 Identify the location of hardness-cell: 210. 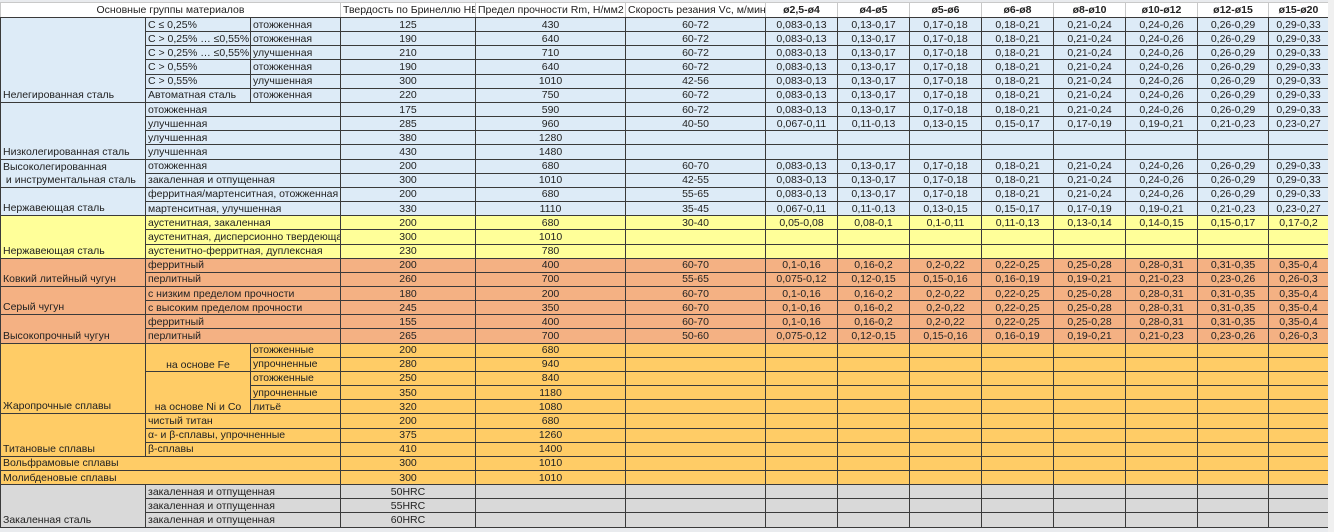
(408, 53).